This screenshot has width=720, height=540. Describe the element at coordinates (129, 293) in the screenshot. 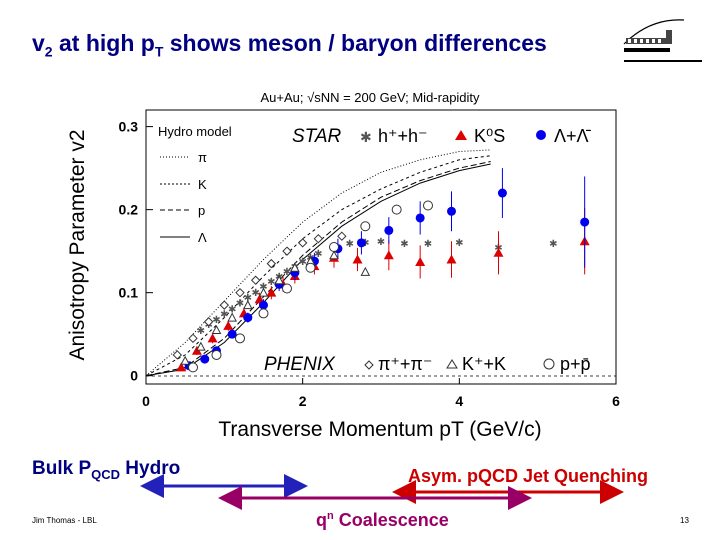

I see `y-tick-label: 0.1` at that location.